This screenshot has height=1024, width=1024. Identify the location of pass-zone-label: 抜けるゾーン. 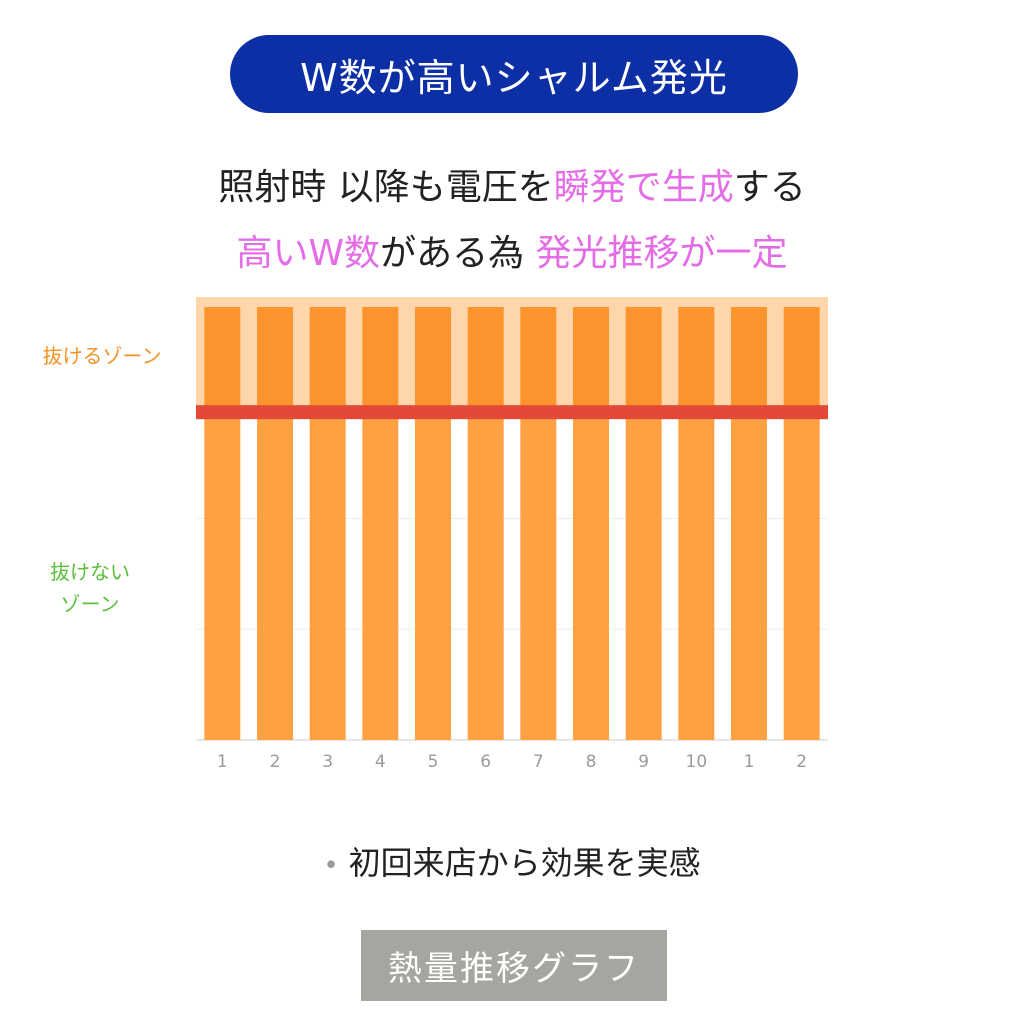
(102, 356).